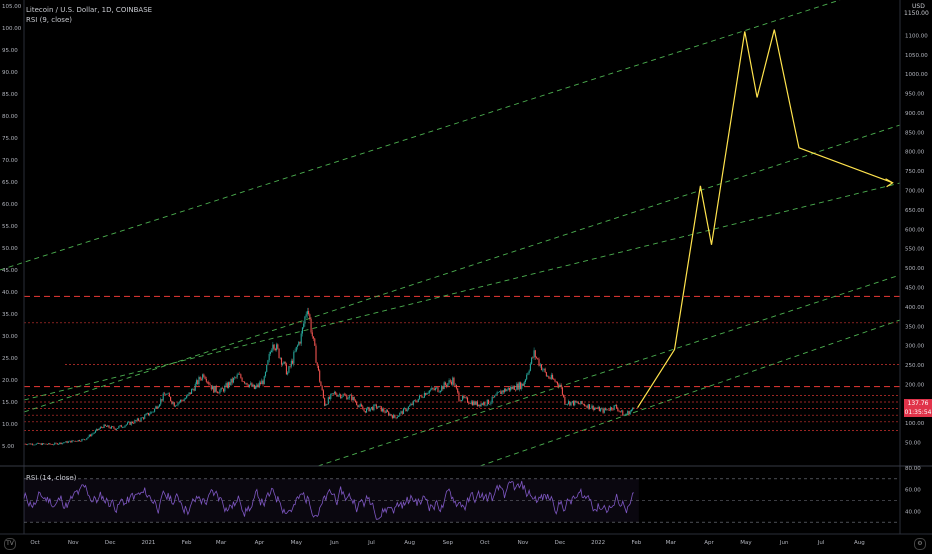 This screenshot has width=932, height=554. Describe the element at coordinates (523, 543) in the screenshot. I see `time-axis-label: Nov` at that location.